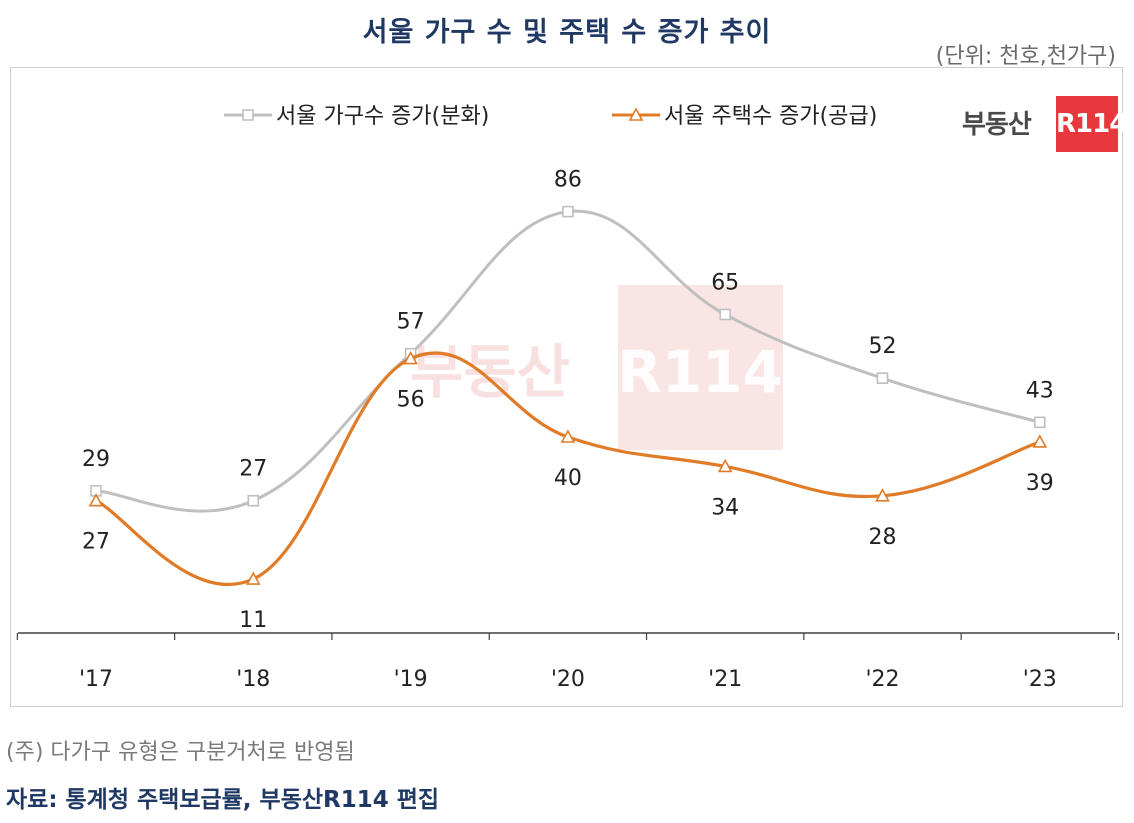 Image resolution: width=1134 pixels, height=823 pixels. I want to click on data-label: 29, so click(96, 459).